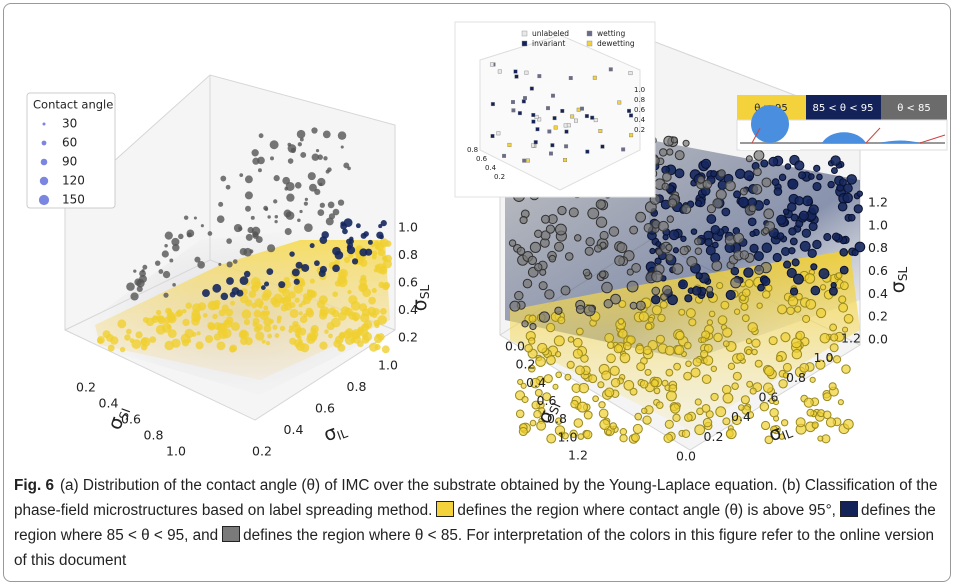 The height and width of the screenshot is (587, 956). I want to click on inset-tick-label: 1.0, so click(639, 90).